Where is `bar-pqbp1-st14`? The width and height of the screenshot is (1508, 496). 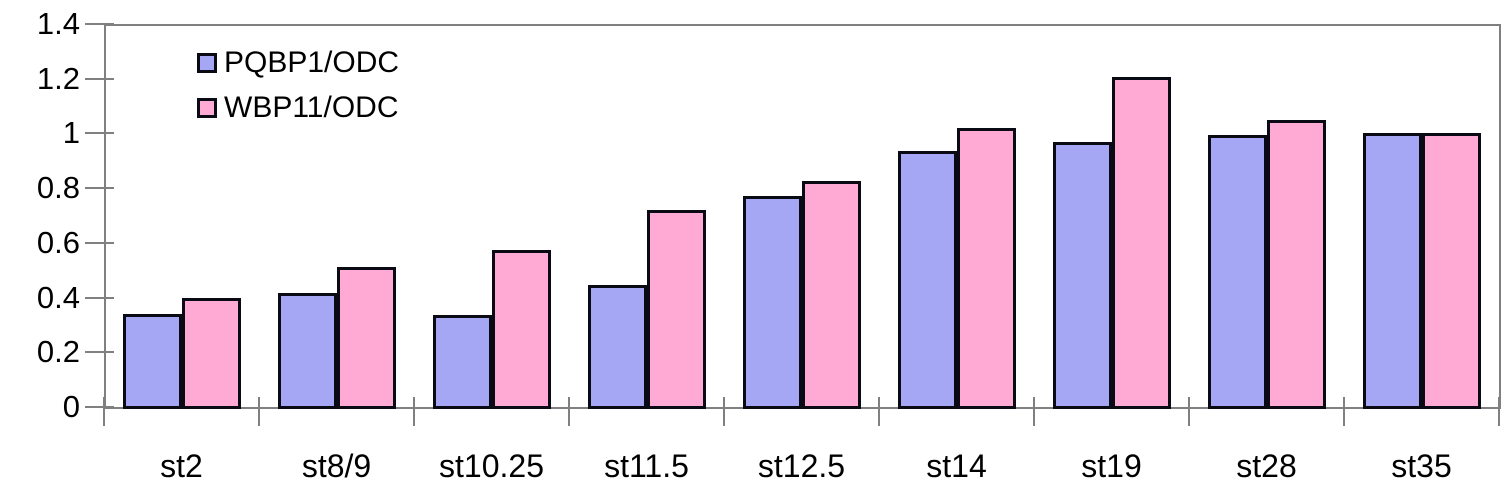
bar-pqbp1-st14 is located at coordinates (927, 280).